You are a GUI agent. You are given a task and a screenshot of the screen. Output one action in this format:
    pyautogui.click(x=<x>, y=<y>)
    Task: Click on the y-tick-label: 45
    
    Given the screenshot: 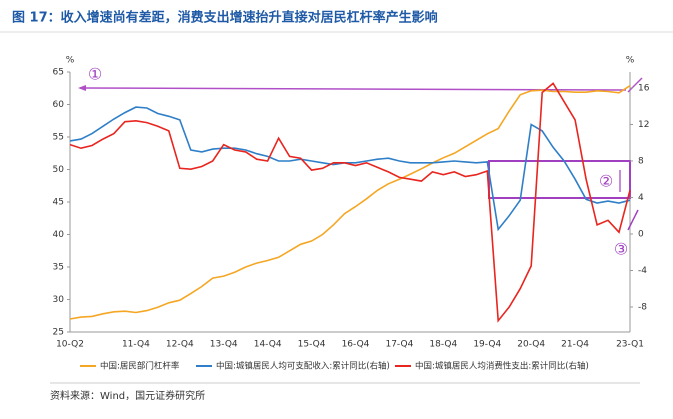 What is the action you would take?
    pyautogui.click(x=58, y=203)
    